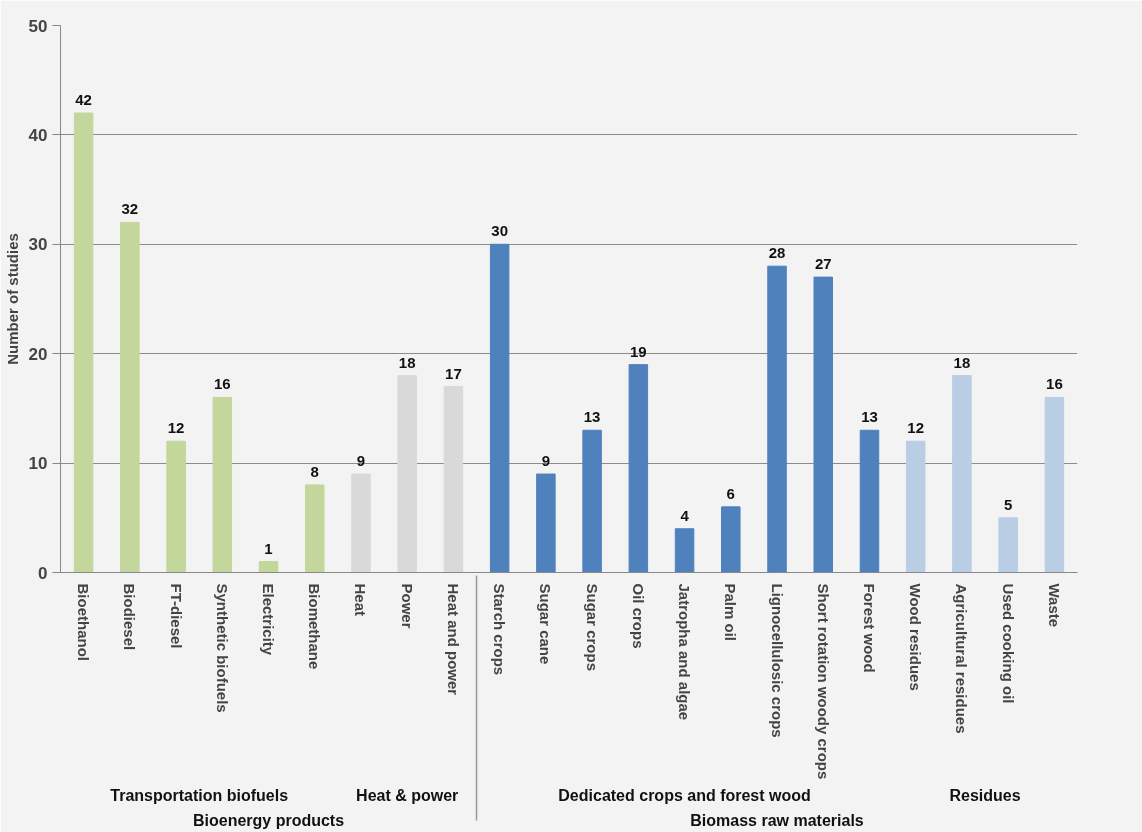 The height and width of the screenshot is (832, 1142). What do you see at coordinates (12, 299) in the screenshot?
I see `y-axis-title: Number of studies` at bounding box center [12, 299].